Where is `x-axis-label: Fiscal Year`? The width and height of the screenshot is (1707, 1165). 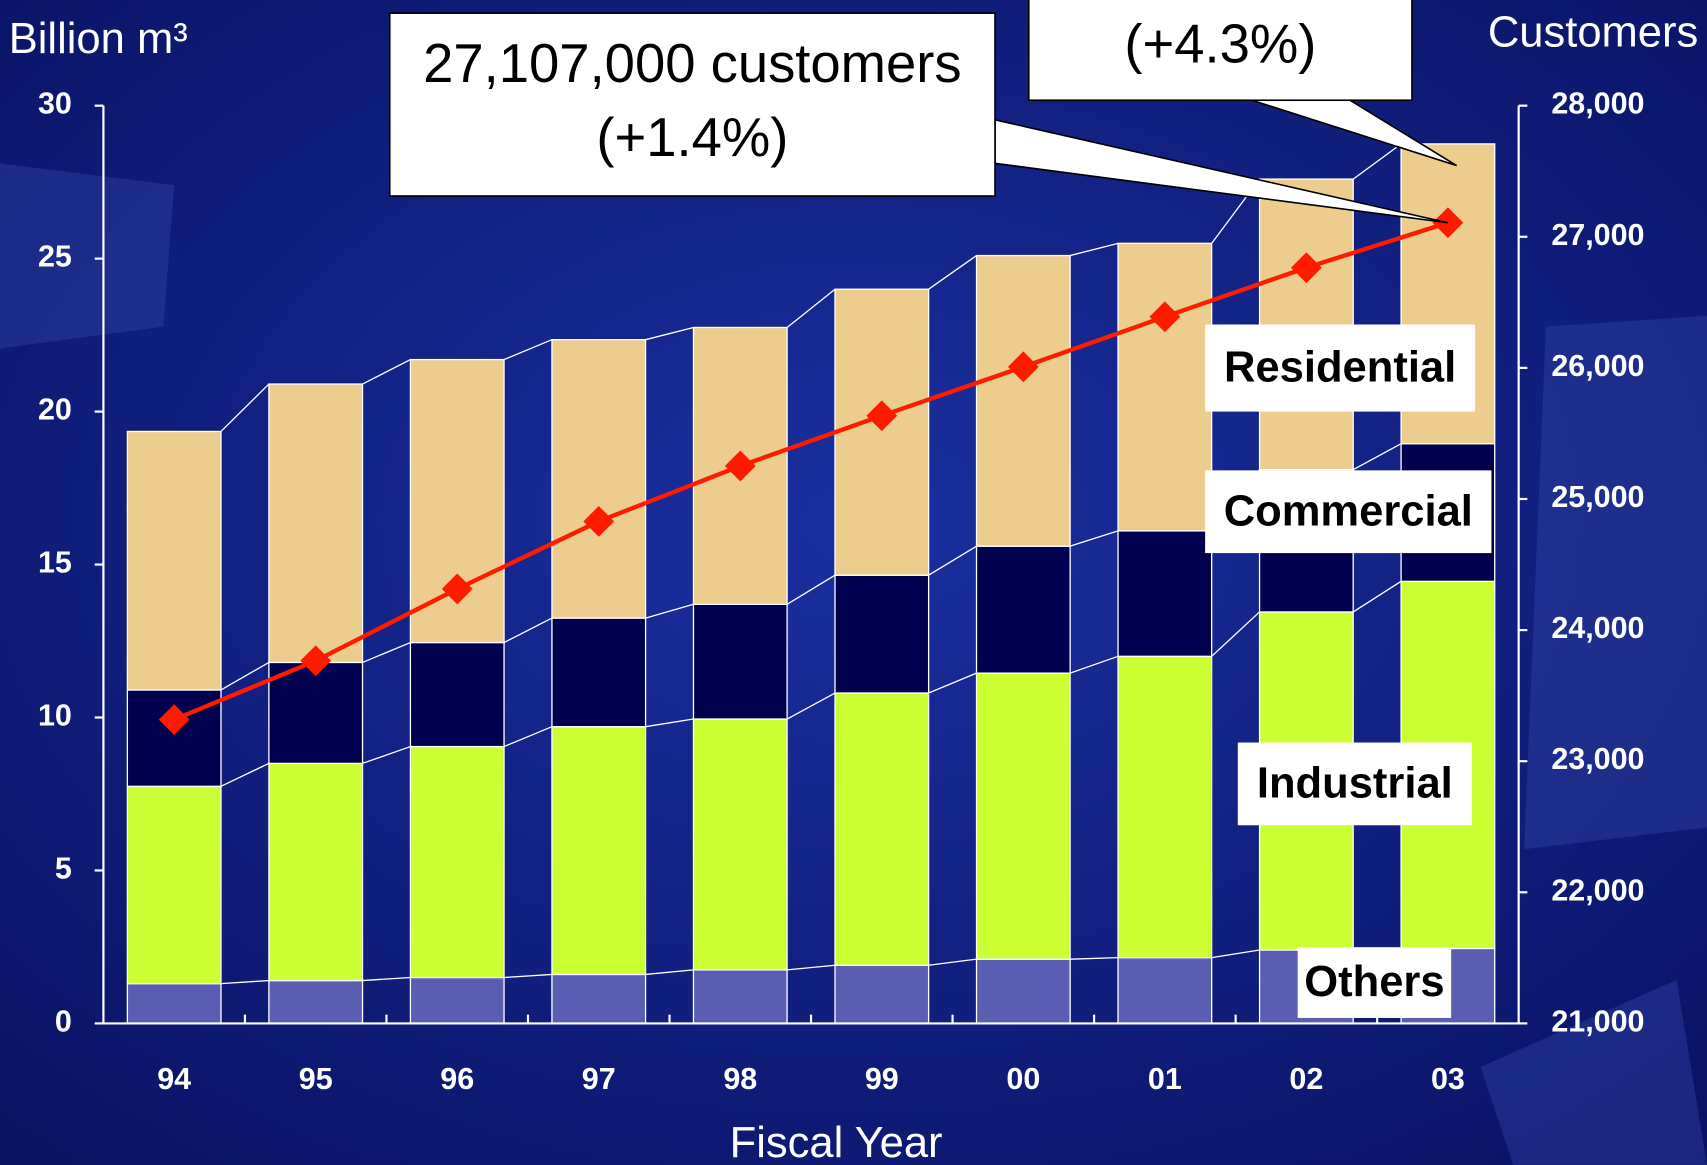 x-axis-label: Fiscal Year is located at coordinates (836, 1142).